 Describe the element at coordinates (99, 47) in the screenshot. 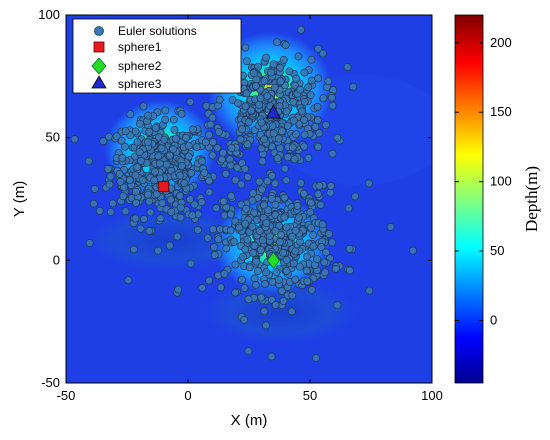

I see `legend-sphere1-marker` at that location.